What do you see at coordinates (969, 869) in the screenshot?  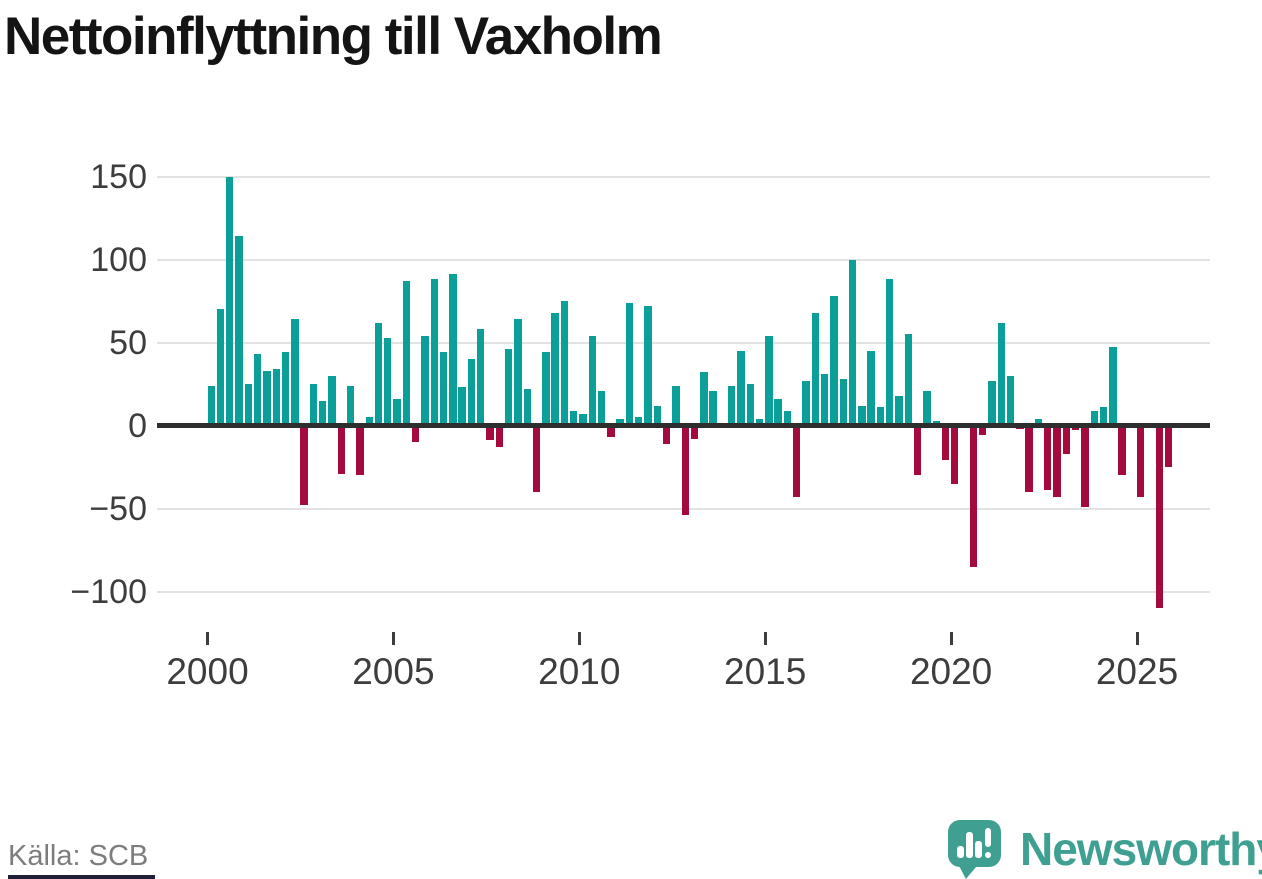 I see `logo-bubble-tail-icon` at bounding box center [969, 869].